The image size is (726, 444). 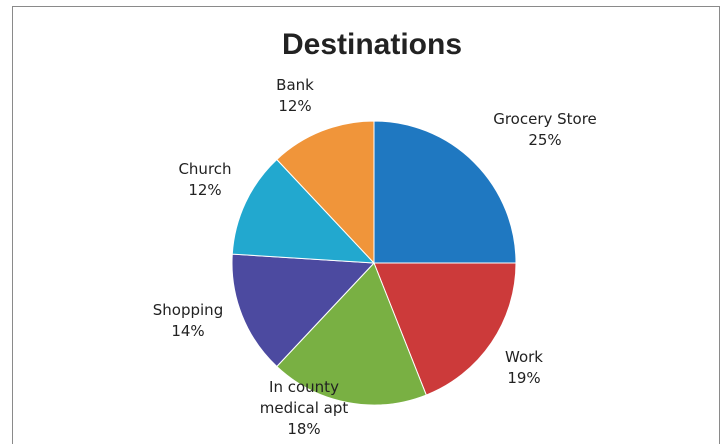 What do you see at coordinates (204, 179) in the screenshot?
I see `slice-label: Church 12%` at bounding box center [204, 179].